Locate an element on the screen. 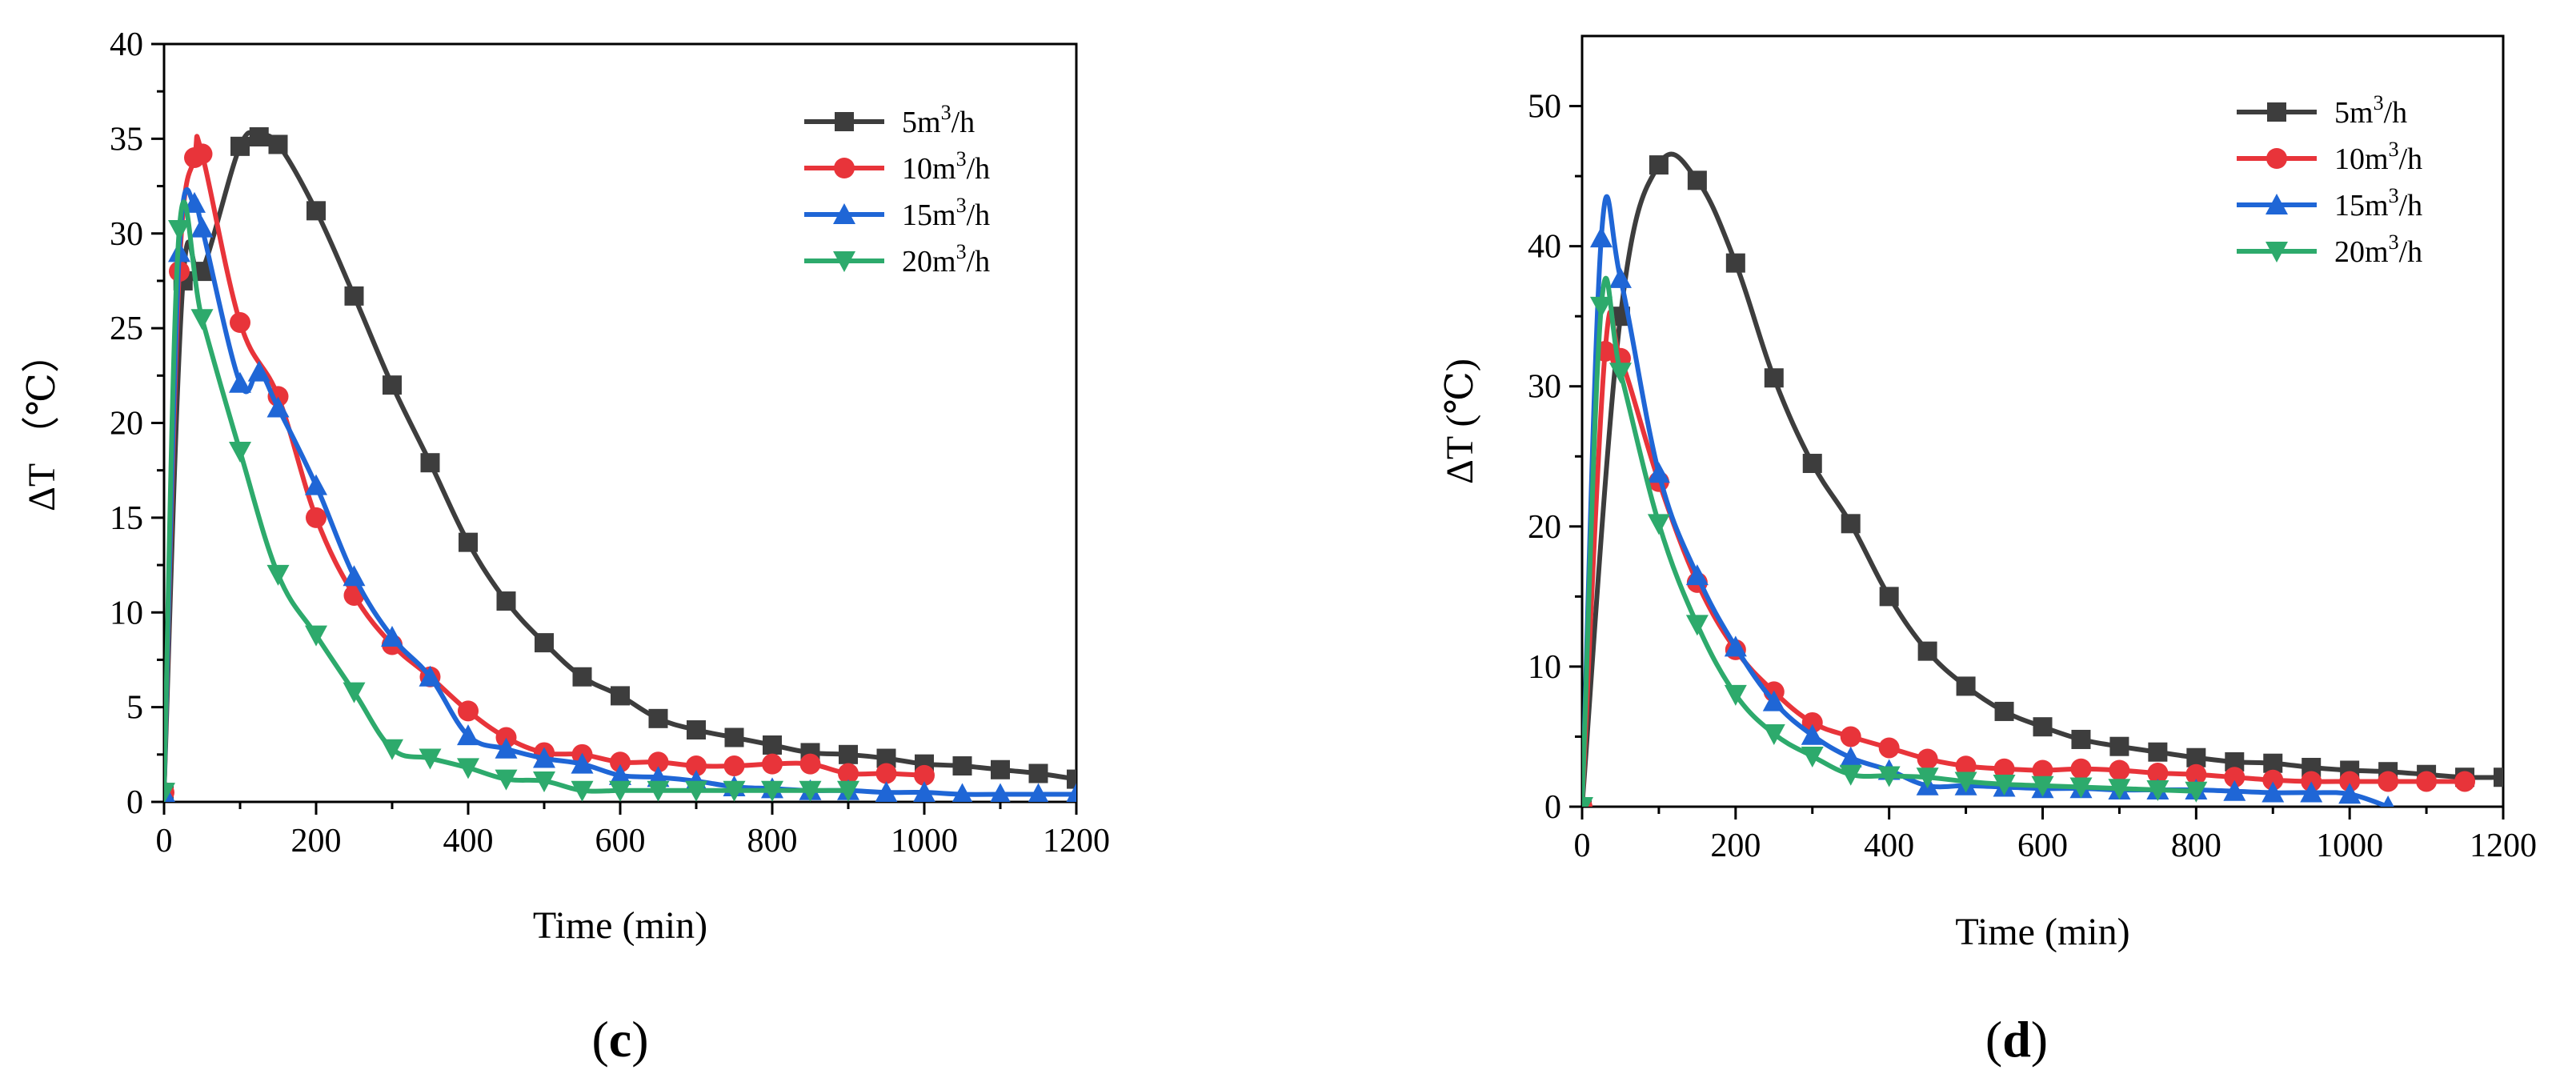  y-axis-title: ΔT （℃） is located at coordinates (42, 423).